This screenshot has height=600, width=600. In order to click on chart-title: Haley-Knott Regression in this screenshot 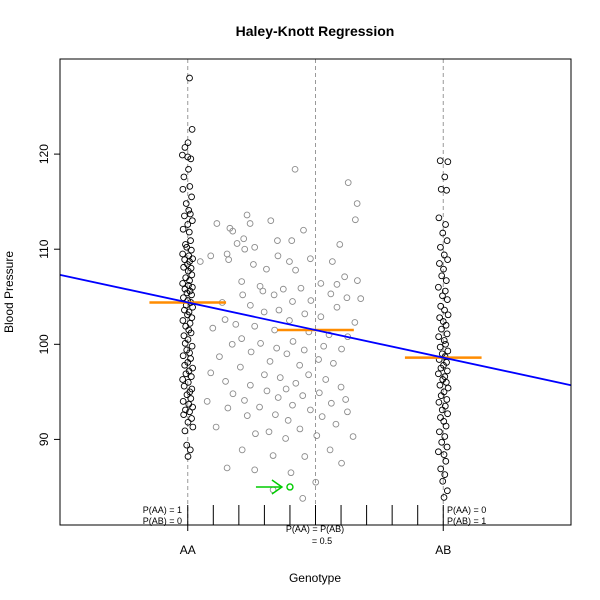, I will do `click(315, 31)`.